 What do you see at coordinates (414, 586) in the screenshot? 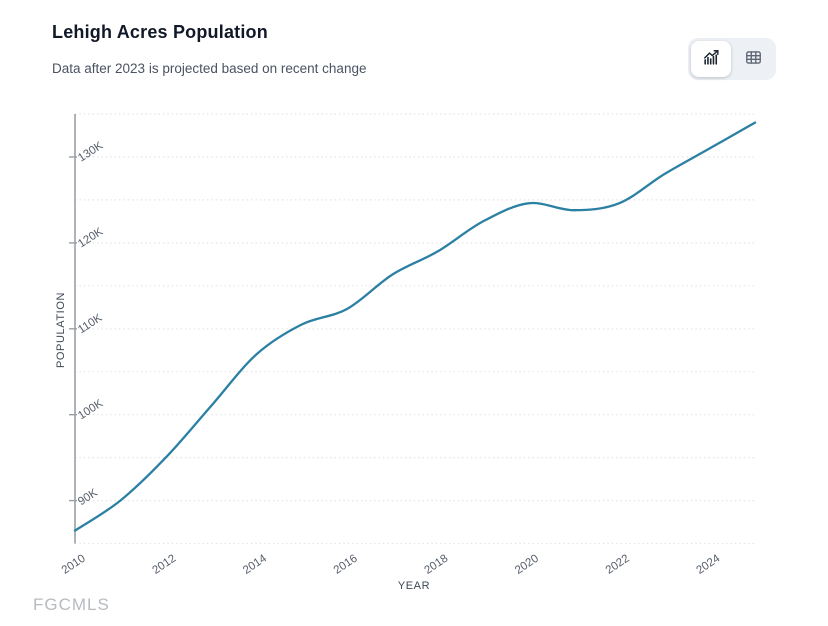
I see `svg-text: YEAR` at bounding box center [414, 586].